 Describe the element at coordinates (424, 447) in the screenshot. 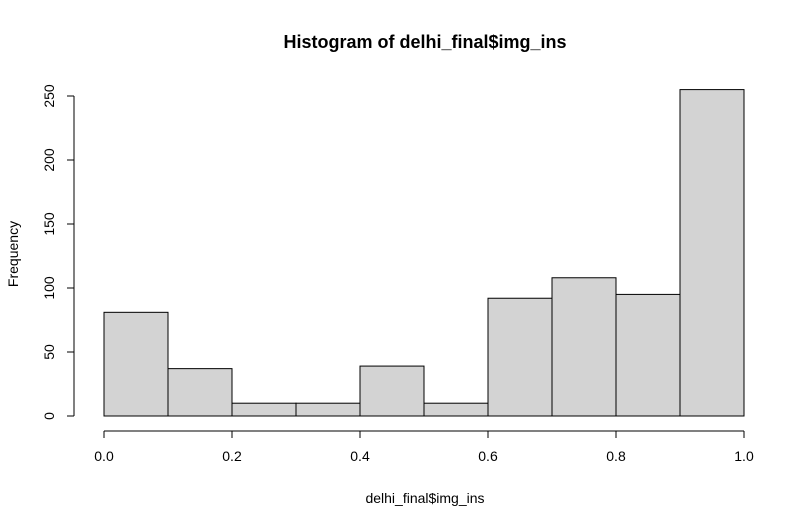

I see `x-axis: 0.0 0.2 0.4 0.6 0.8 1.0` at that location.